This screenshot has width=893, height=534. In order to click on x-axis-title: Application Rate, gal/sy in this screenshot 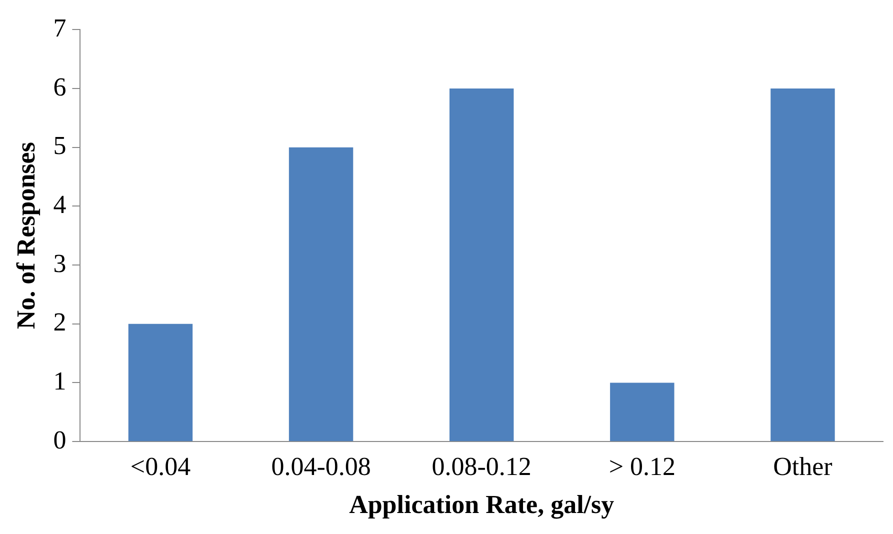, I will do `click(481, 505)`.